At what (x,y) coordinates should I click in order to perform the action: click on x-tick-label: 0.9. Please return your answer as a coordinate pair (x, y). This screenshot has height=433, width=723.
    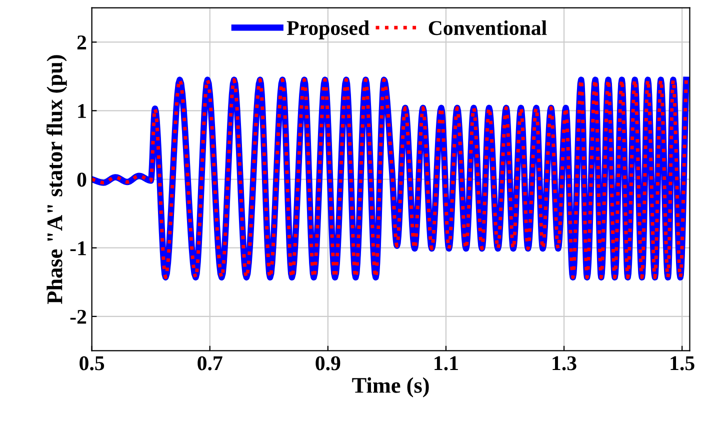
    Looking at the image, I should click on (328, 363).